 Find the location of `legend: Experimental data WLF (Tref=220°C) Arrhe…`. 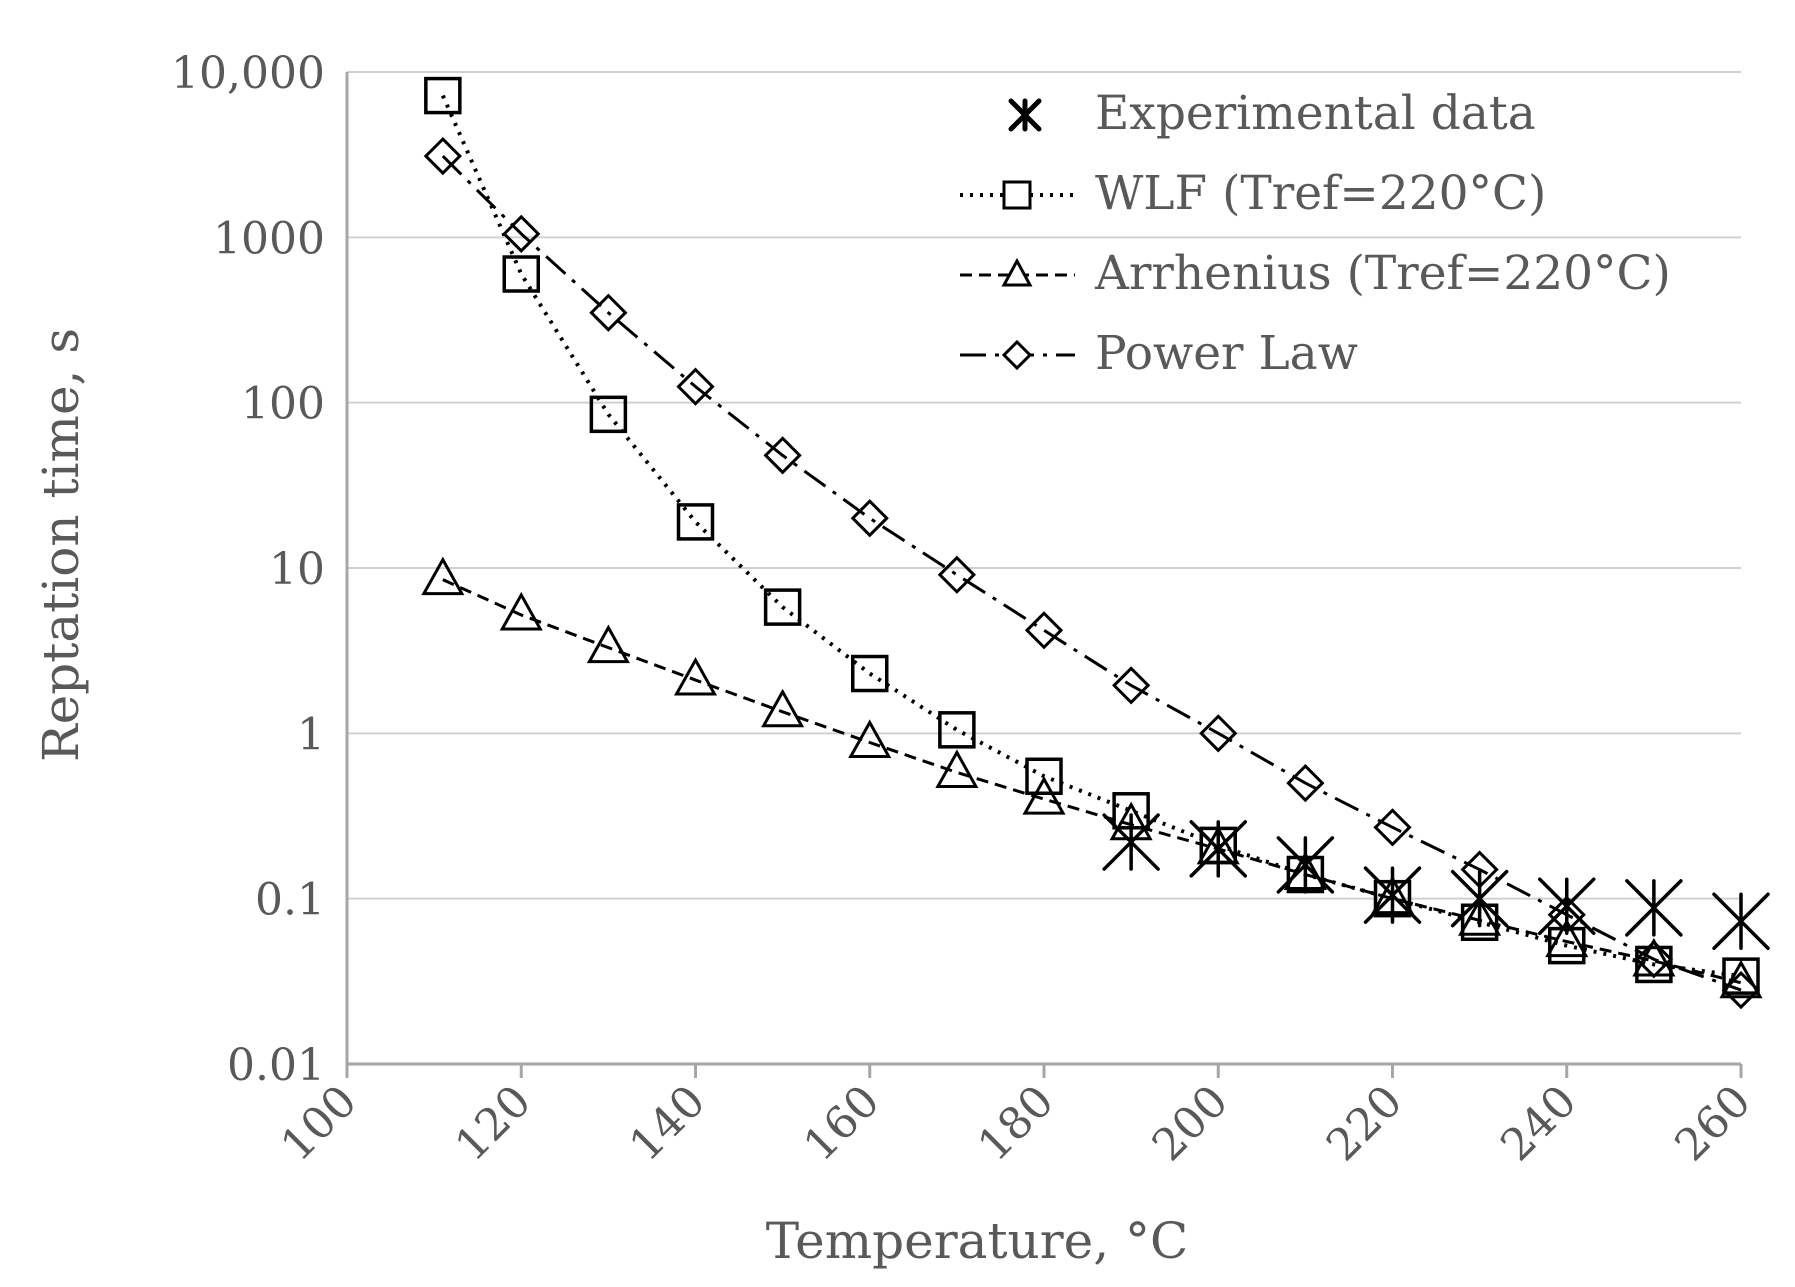

legend: Experimental data WLF (Tref=220°C) Arrhe… is located at coordinates (1315, 233).